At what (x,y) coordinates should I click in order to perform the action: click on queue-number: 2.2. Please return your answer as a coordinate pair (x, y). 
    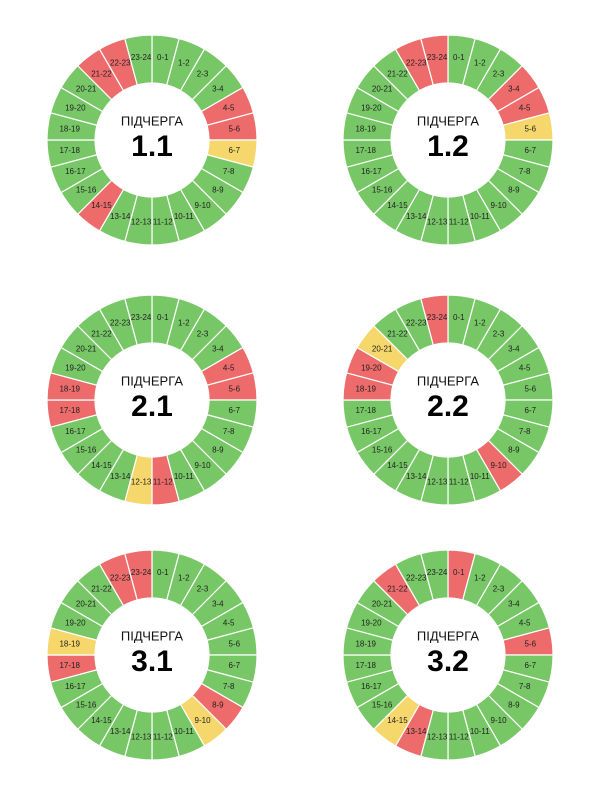
    Looking at the image, I should click on (448, 406).